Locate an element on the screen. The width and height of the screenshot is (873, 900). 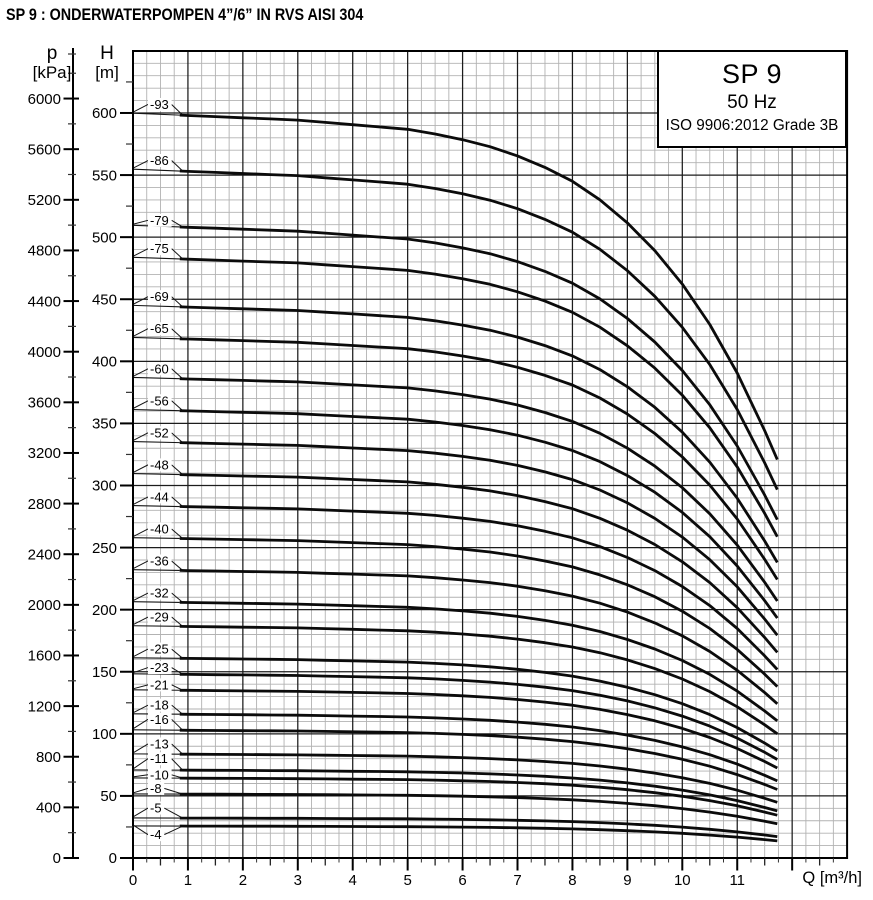
q-axis-tick-label: 1 is located at coordinates (188, 880).